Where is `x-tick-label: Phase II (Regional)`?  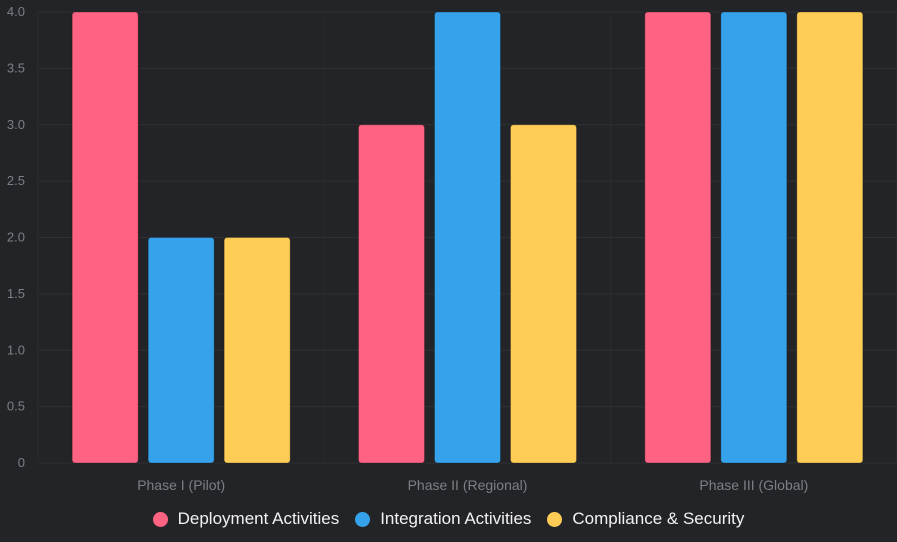
x-tick-label: Phase II (Regional) is located at coordinates (468, 485).